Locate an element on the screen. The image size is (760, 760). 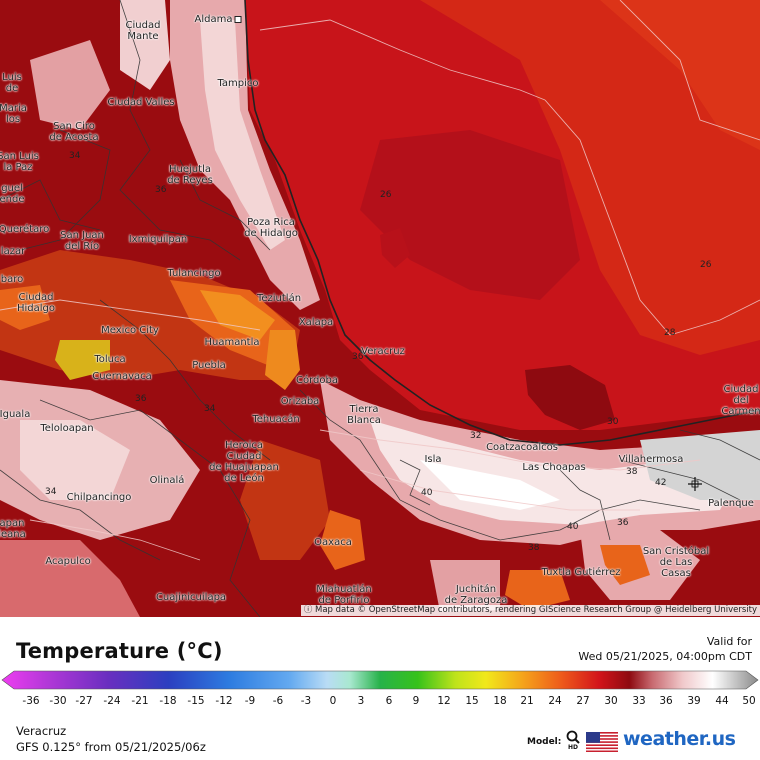
city-label: Ciudad Mante is located at coordinates (143, 31).